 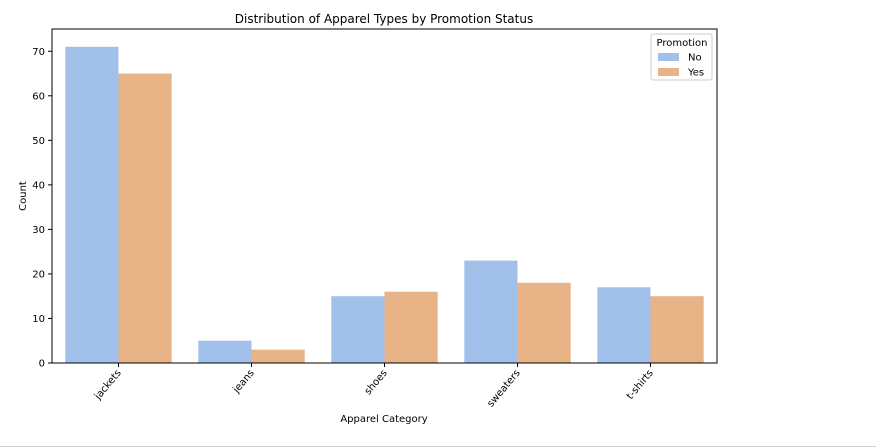 What do you see at coordinates (38, 319) in the screenshot?
I see `y-tick-label: 10` at bounding box center [38, 319].